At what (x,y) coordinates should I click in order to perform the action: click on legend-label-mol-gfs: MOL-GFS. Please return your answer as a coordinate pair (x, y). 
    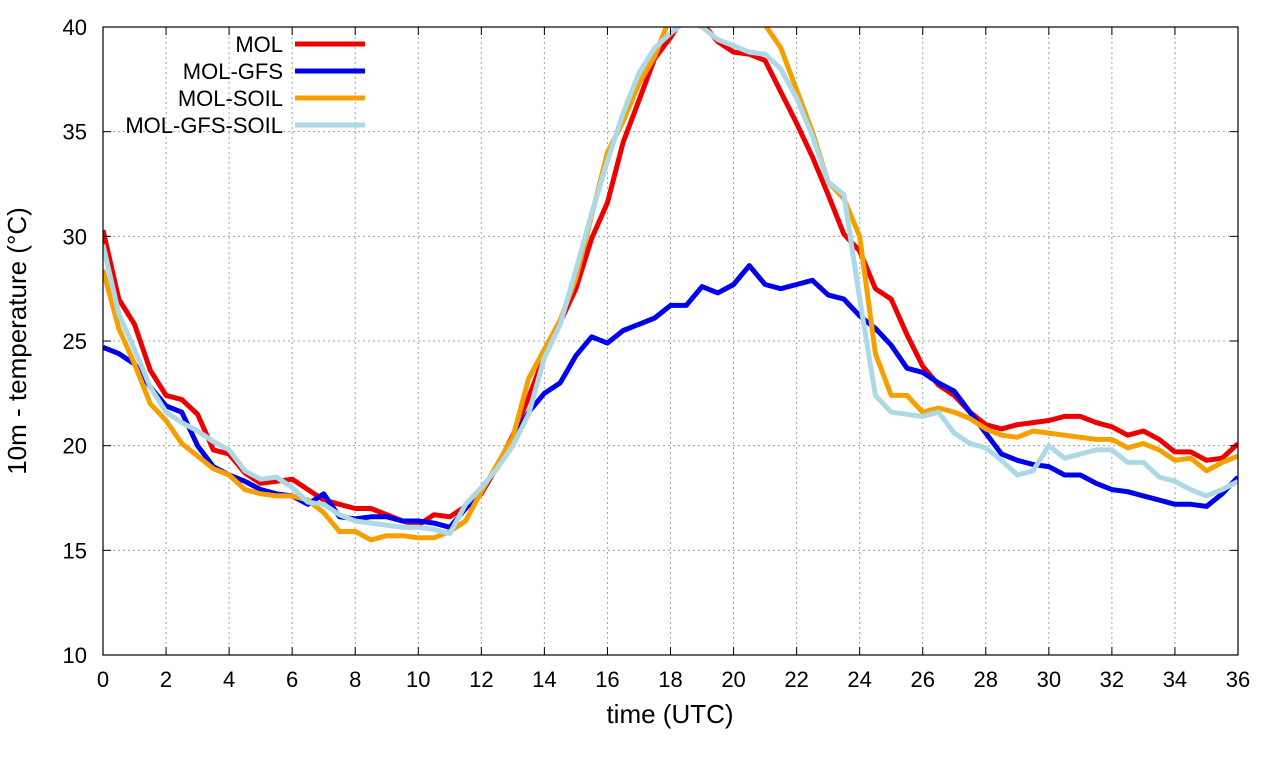
    Looking at the image, I should click on (233, 71).